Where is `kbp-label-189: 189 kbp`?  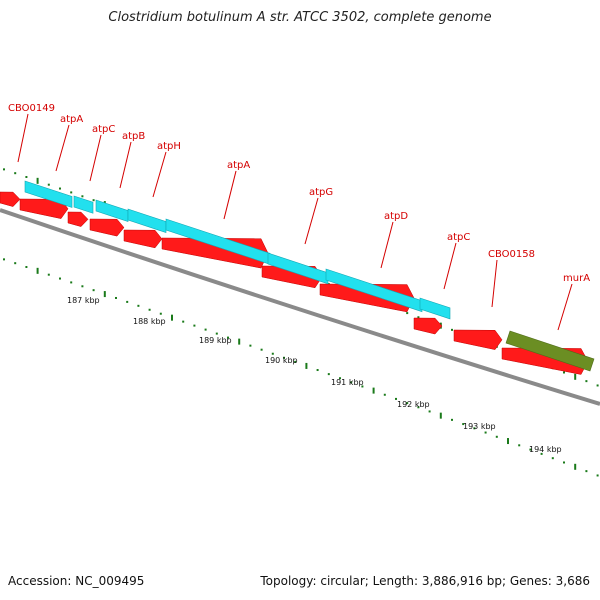
kbp-label-189: 189 kbp is located at coordinates (215, 340).